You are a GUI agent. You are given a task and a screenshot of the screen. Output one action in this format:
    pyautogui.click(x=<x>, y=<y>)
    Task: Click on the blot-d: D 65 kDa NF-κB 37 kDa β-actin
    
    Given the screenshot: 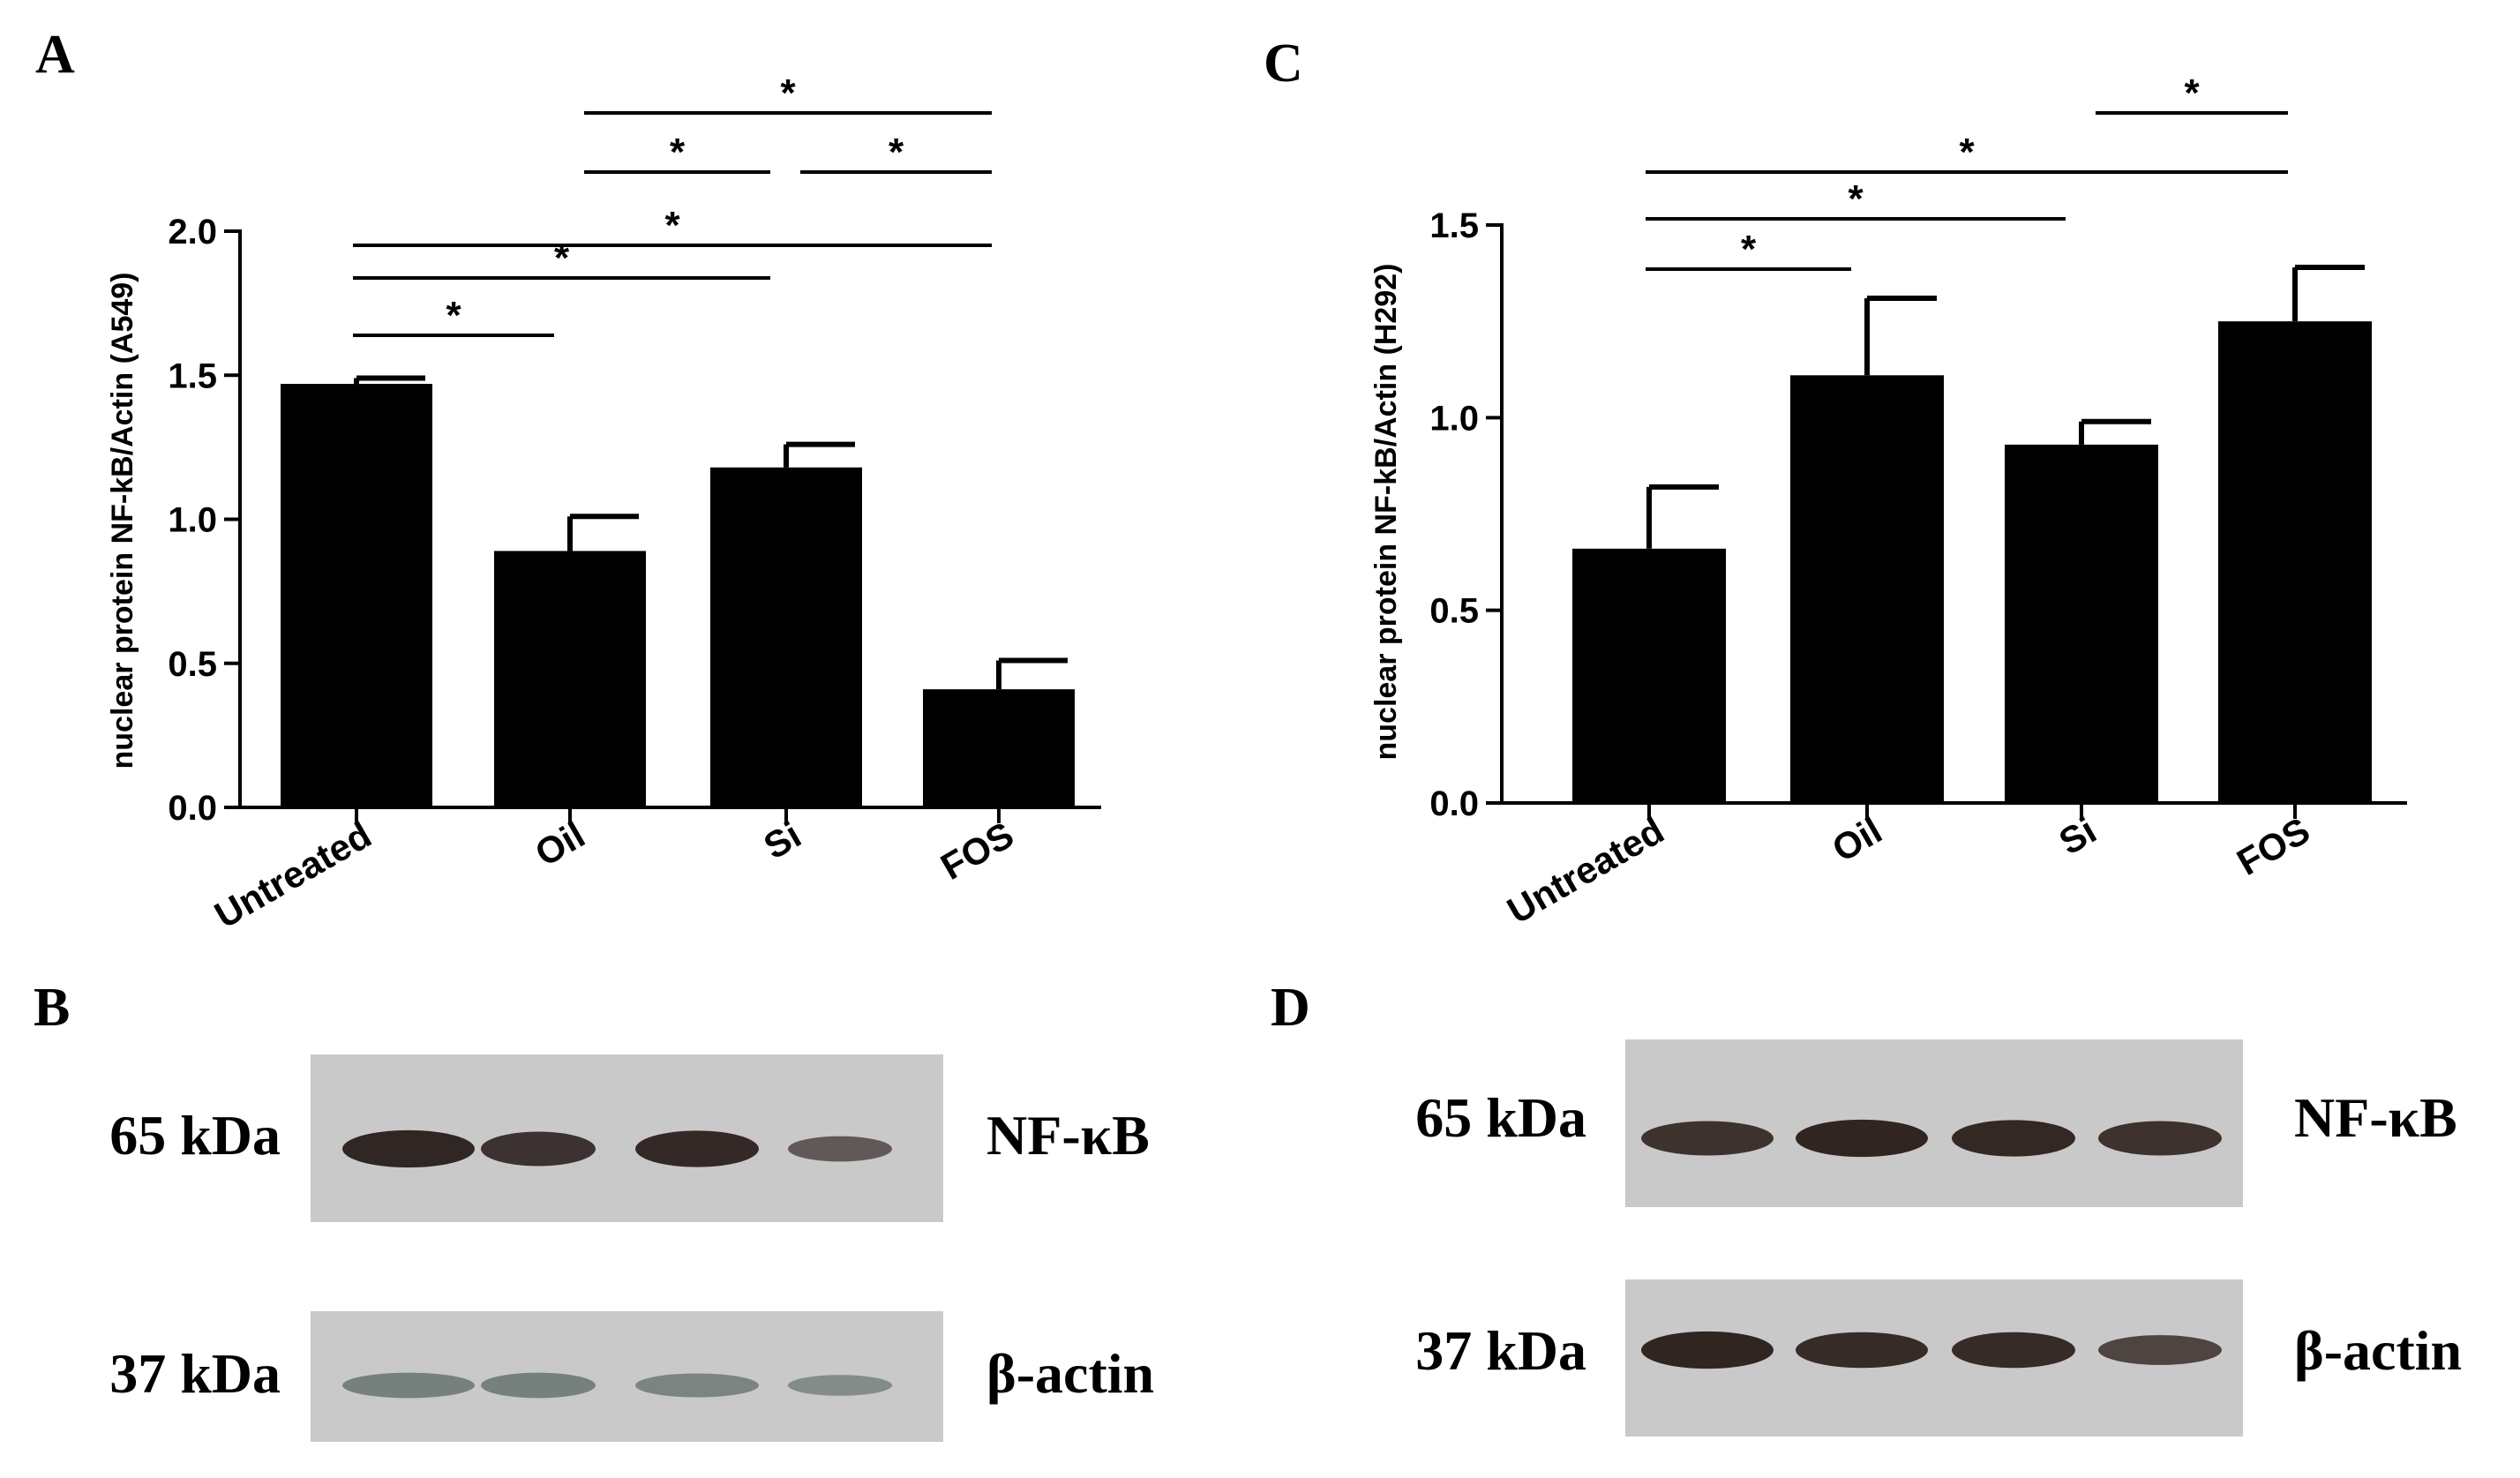 What is the action you would take?
    pyautogui.click(x=1866, y=1208)
    